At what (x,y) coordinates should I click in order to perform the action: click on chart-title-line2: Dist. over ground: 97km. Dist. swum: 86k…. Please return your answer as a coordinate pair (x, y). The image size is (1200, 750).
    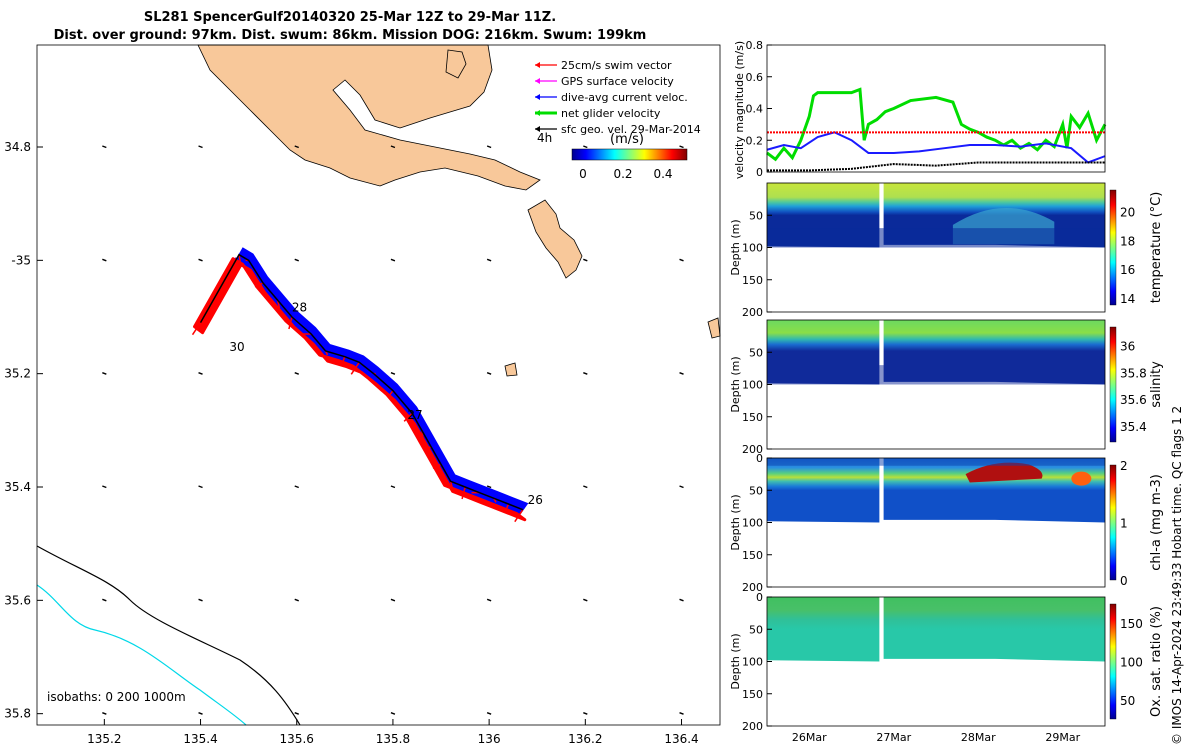
    Looking at the image, I should click on (350, 35).